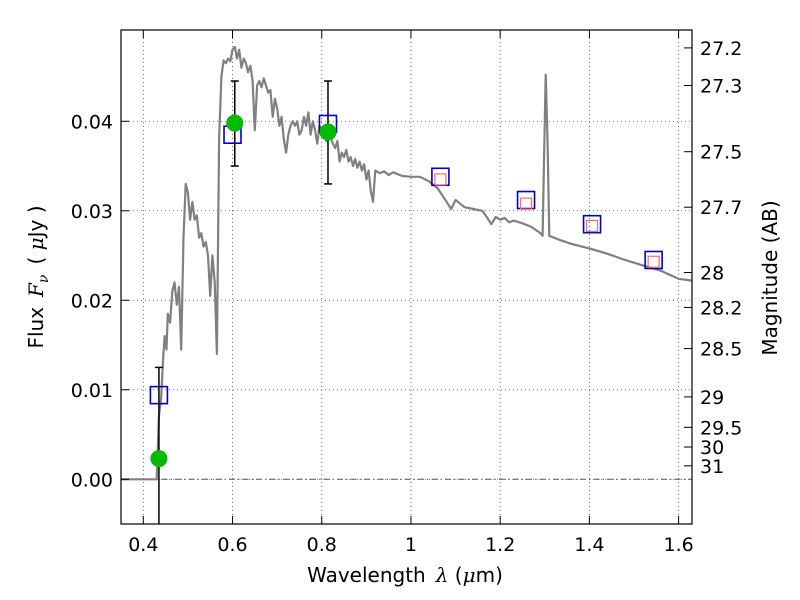  I want to click on x-tick-label: 1.2, so click(500, 545).